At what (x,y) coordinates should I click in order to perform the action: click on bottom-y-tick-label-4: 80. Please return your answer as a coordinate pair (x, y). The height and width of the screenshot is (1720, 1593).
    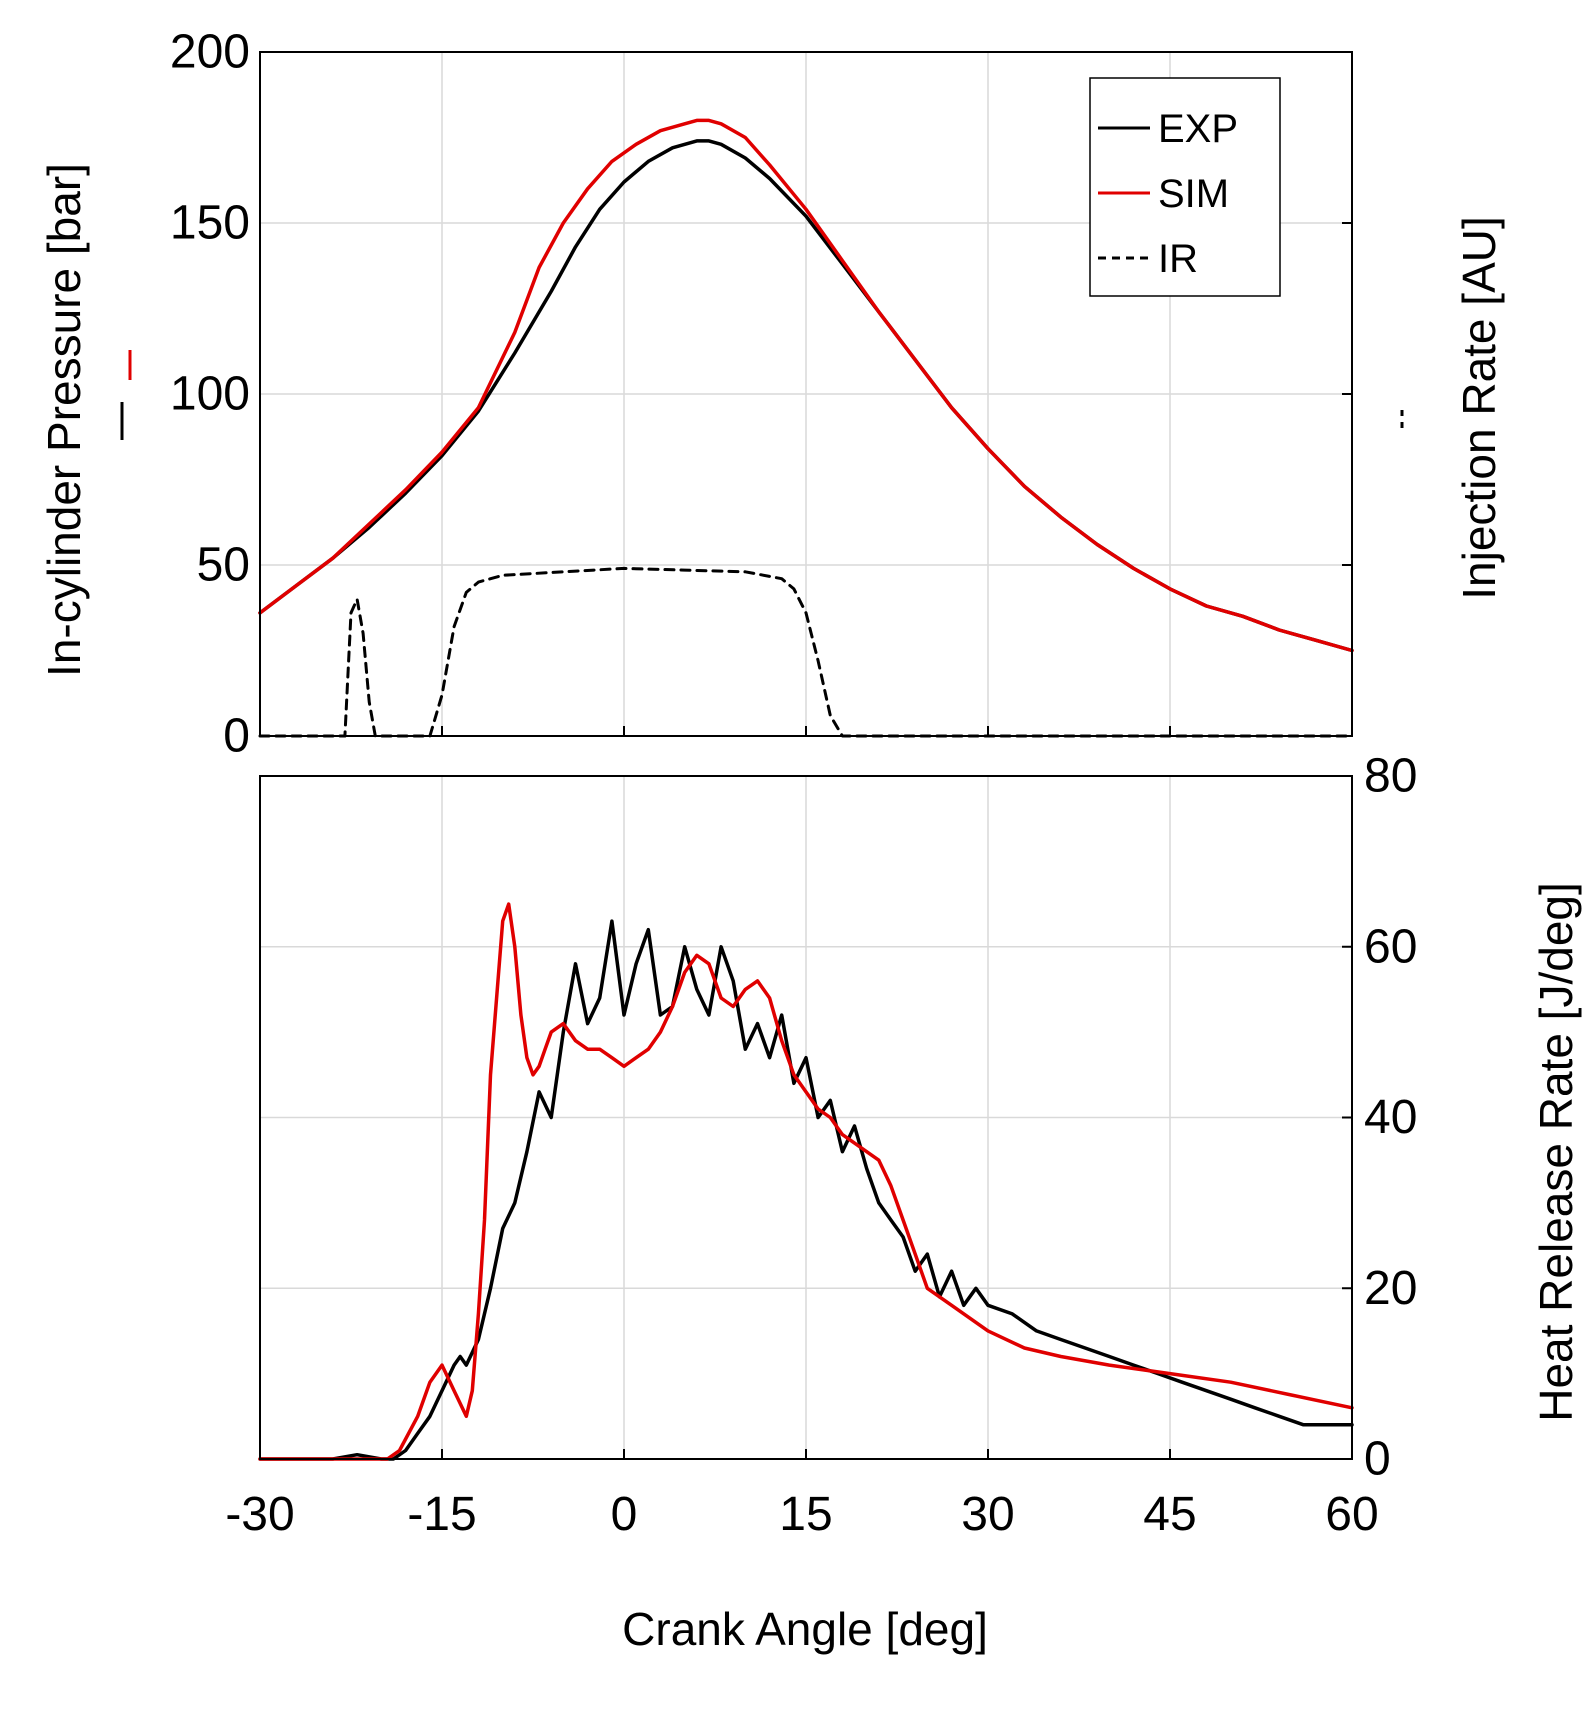
    Looking at the image, I should click on (1390, 776).